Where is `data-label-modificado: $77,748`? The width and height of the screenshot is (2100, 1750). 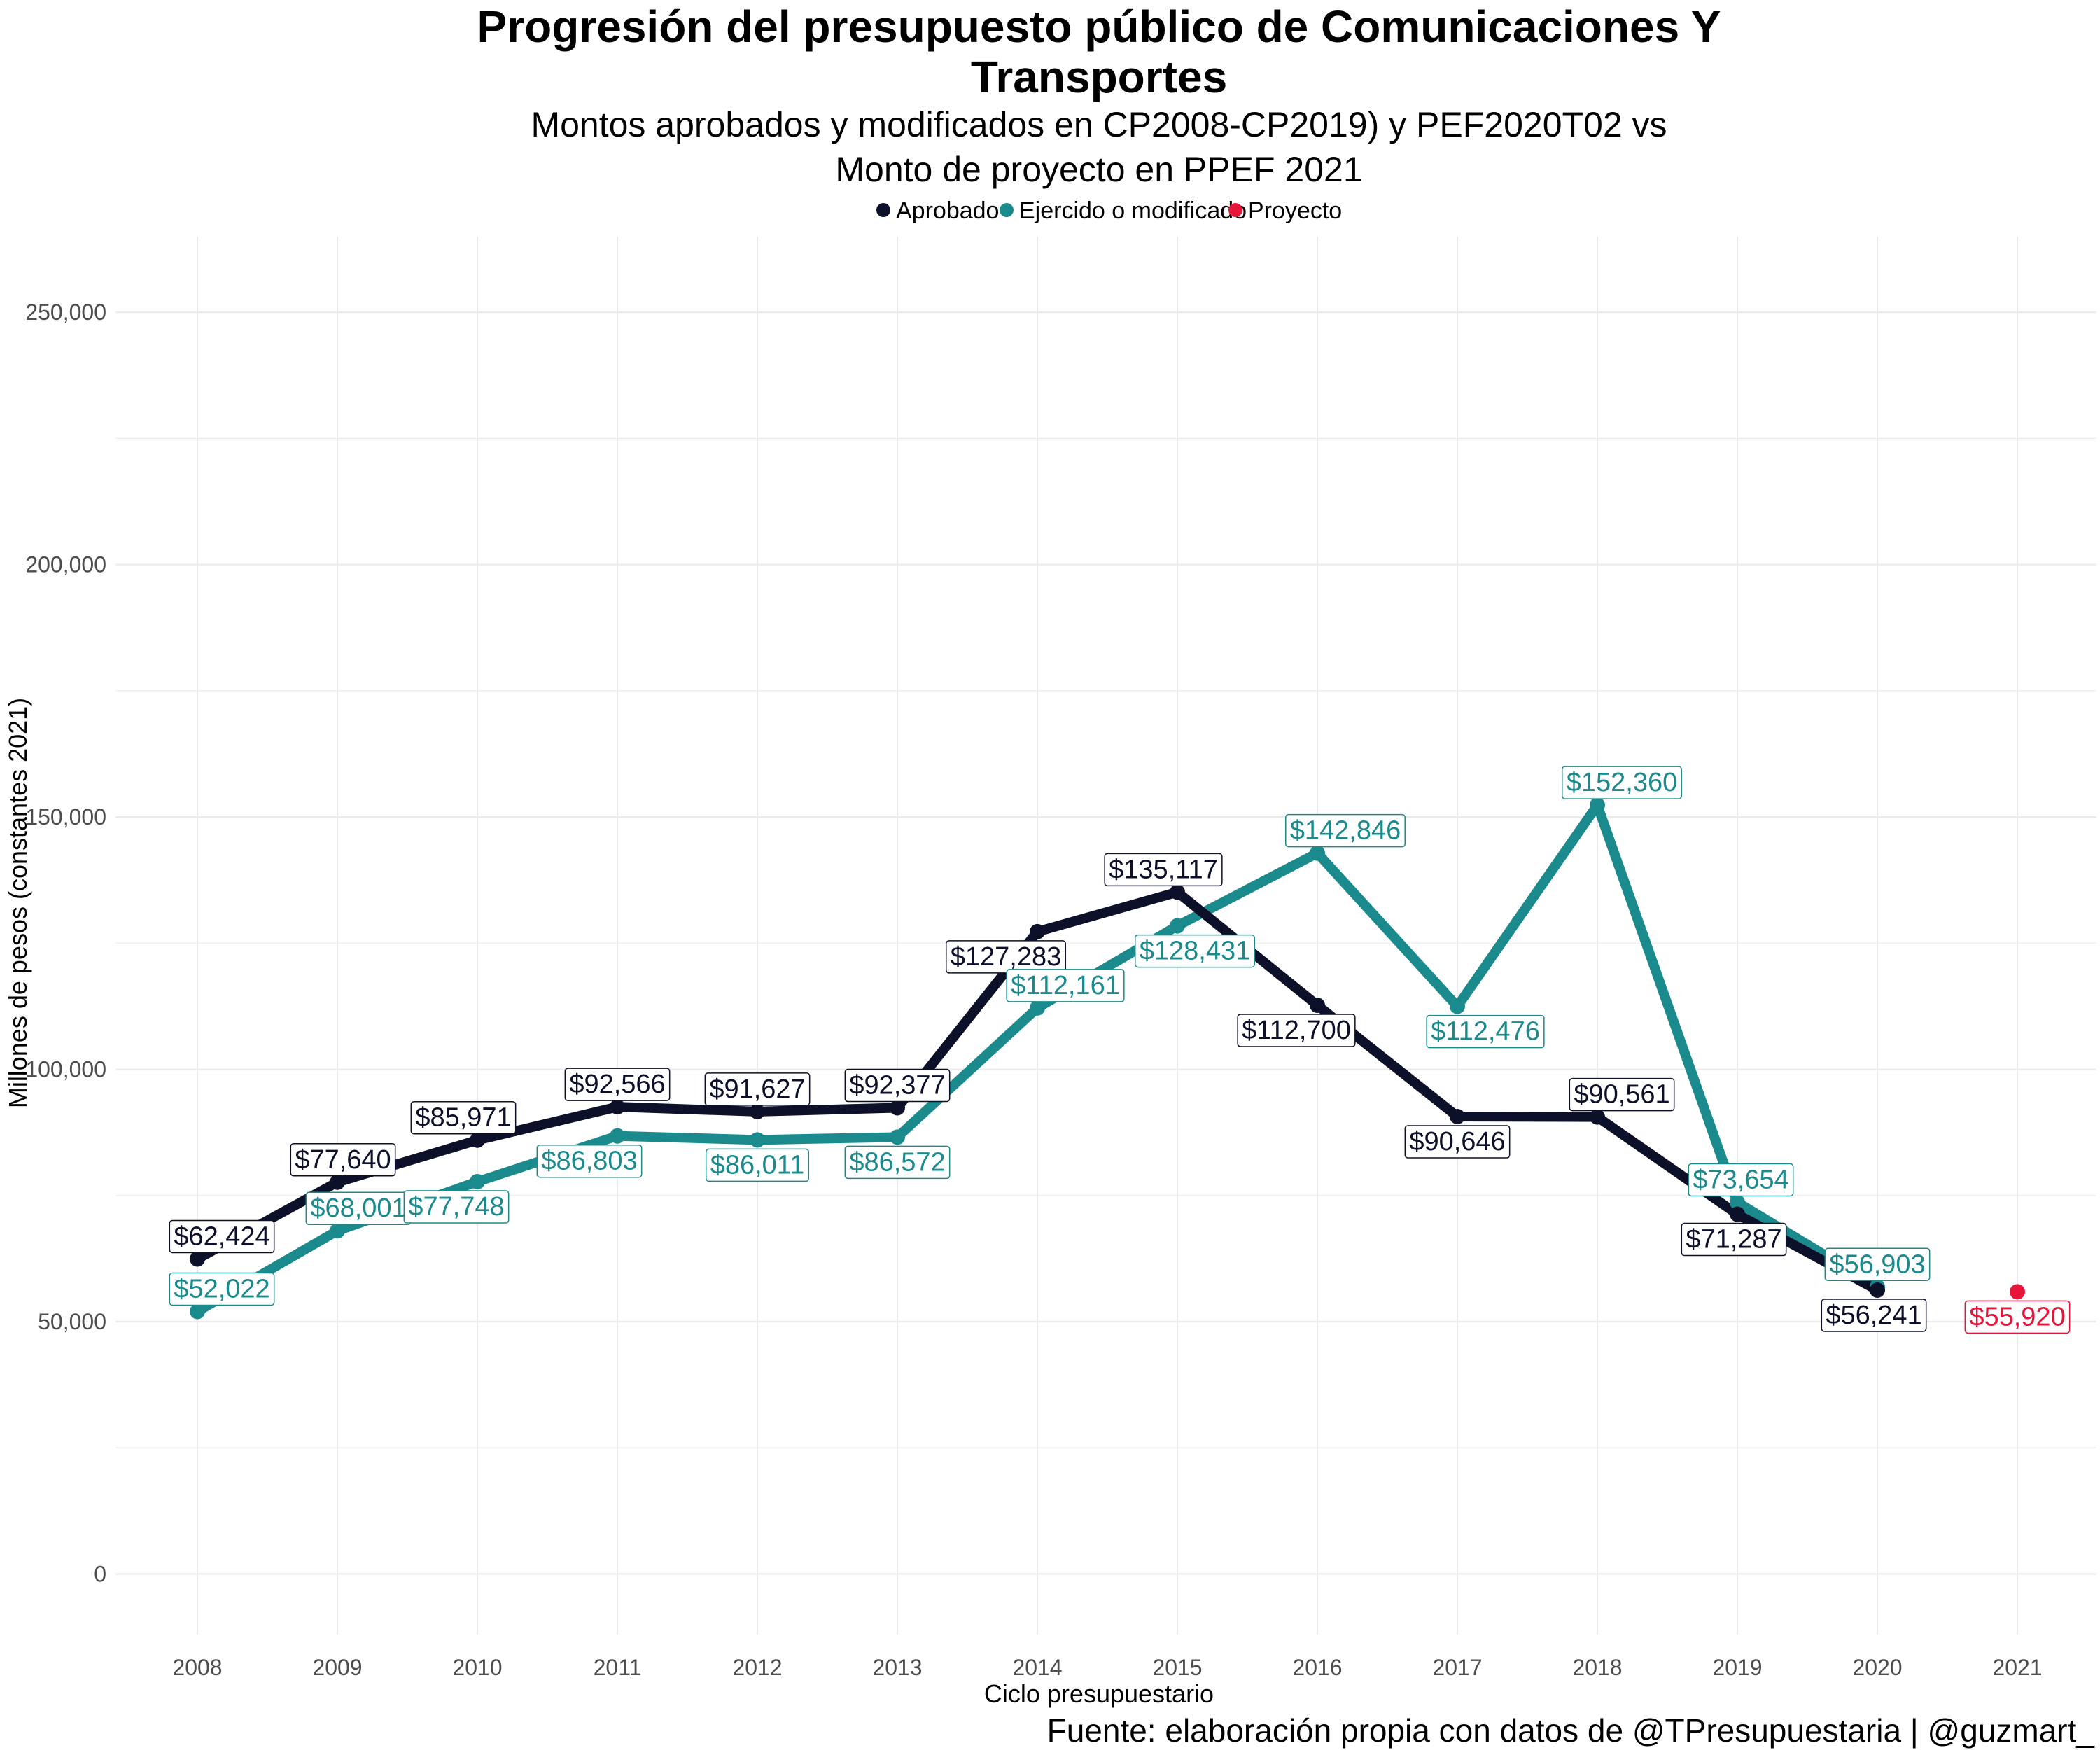 data-label-modificado: $77,748 is located at coordinates (456, 1207).